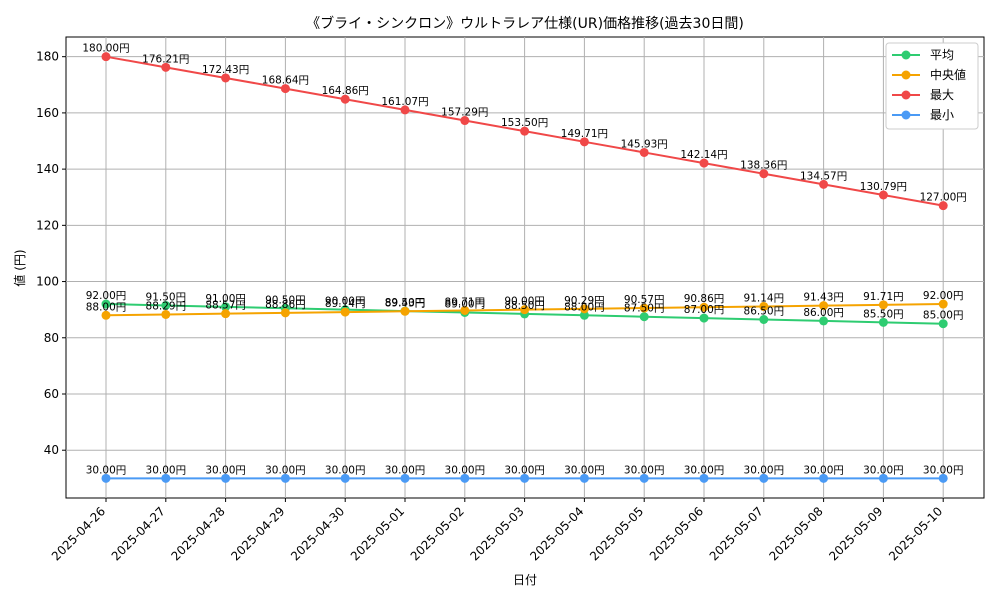  What do you see at coordinates (437, 533) in the screenshot?
I see `x-tick-label: 2025-05-02` at bounding box center [437, 533].